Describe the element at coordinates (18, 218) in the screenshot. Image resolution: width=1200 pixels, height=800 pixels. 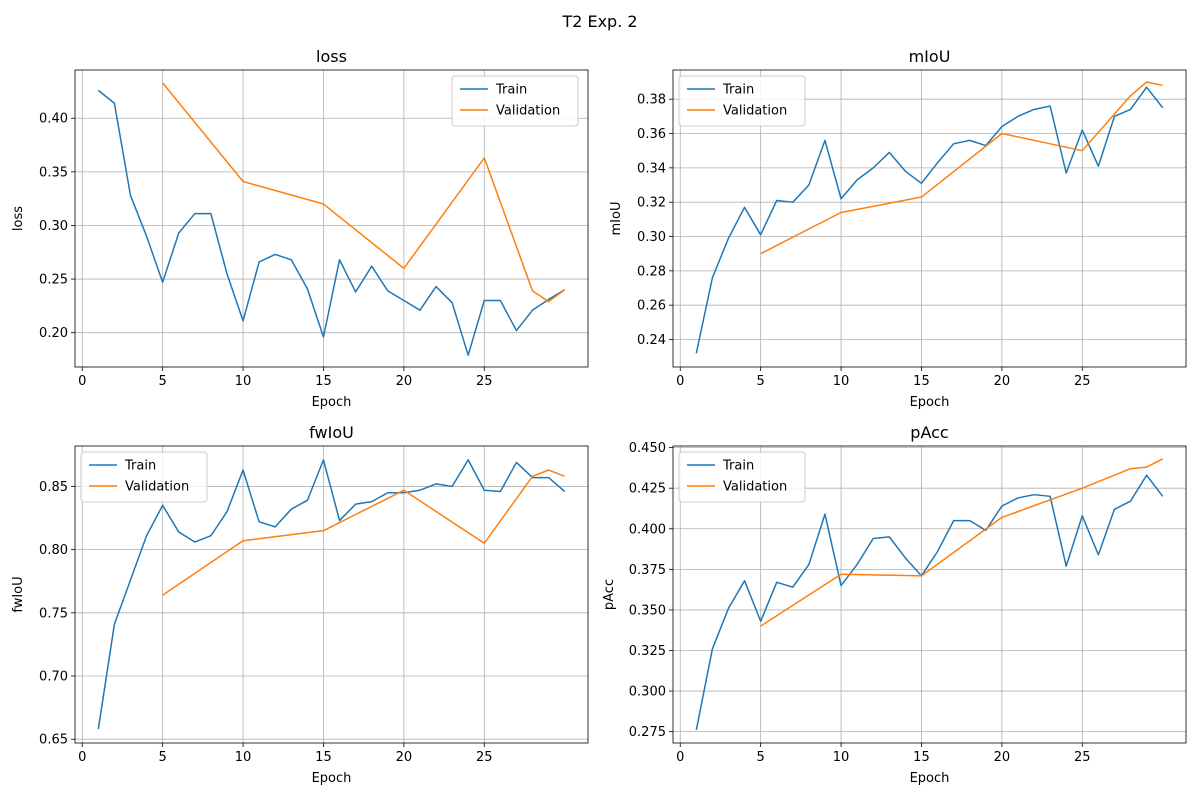
I see `y-axis-label: loss` at that location.